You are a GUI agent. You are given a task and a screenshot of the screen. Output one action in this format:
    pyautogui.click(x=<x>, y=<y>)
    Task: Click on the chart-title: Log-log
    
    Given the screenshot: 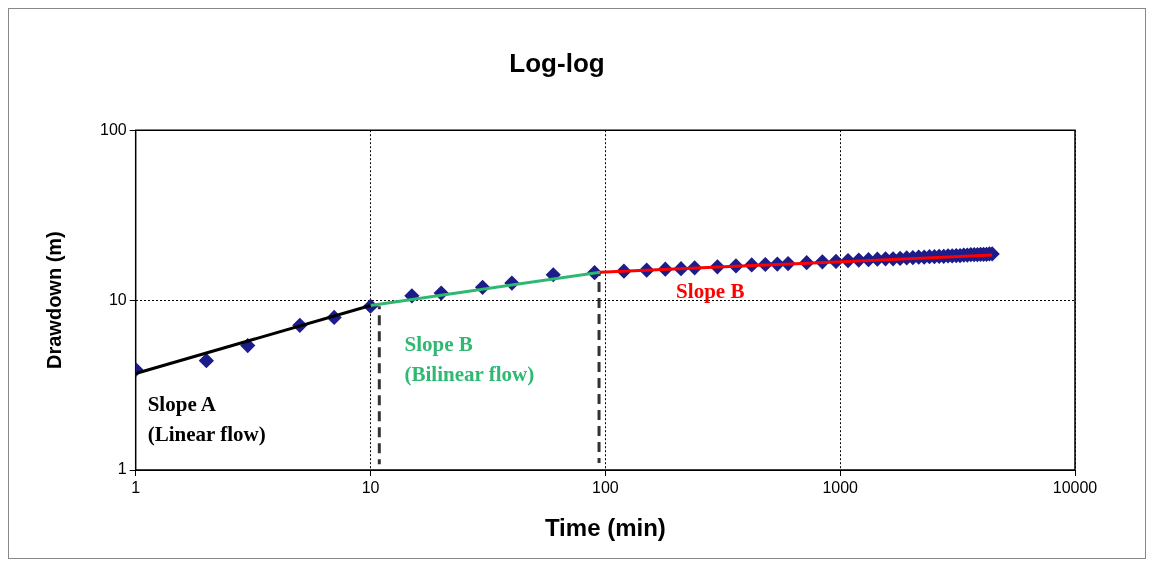 What is the action you would take?
    pyautogui.click(x=557, y=62)
    